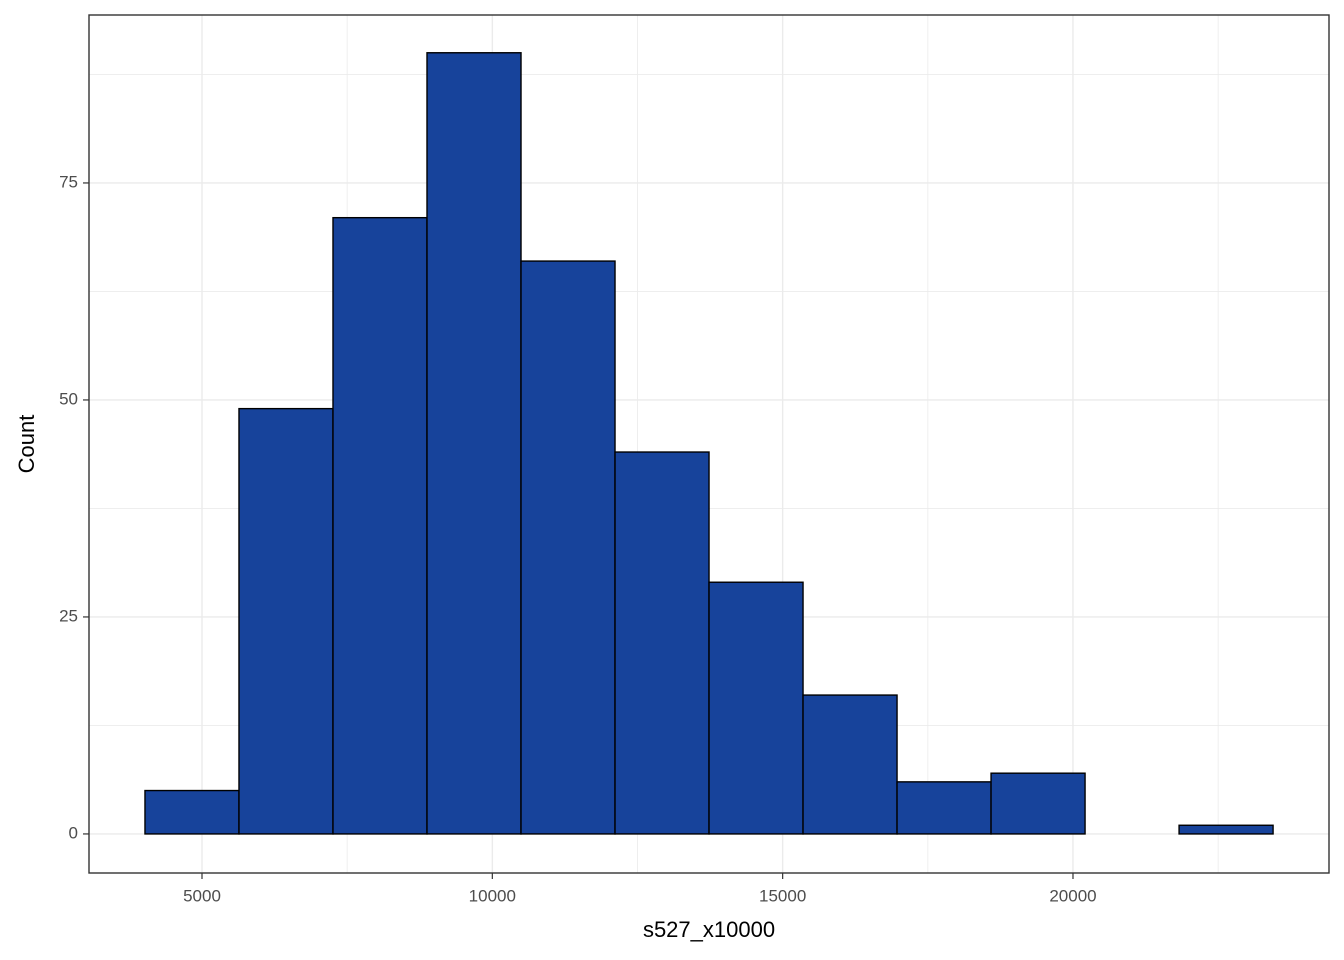 The width and height of the screenshot is (1344, 960). What do you see at coordinates (782, 895) in the screenshot?
I see `x-tick-label: 15000` at bounding box center [782, 895].